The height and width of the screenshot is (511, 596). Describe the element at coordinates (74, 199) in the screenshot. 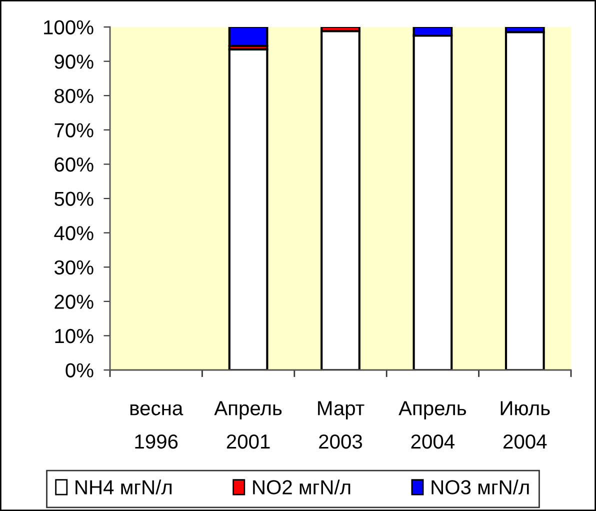

I see `y-tick-label: 50%` at that location.